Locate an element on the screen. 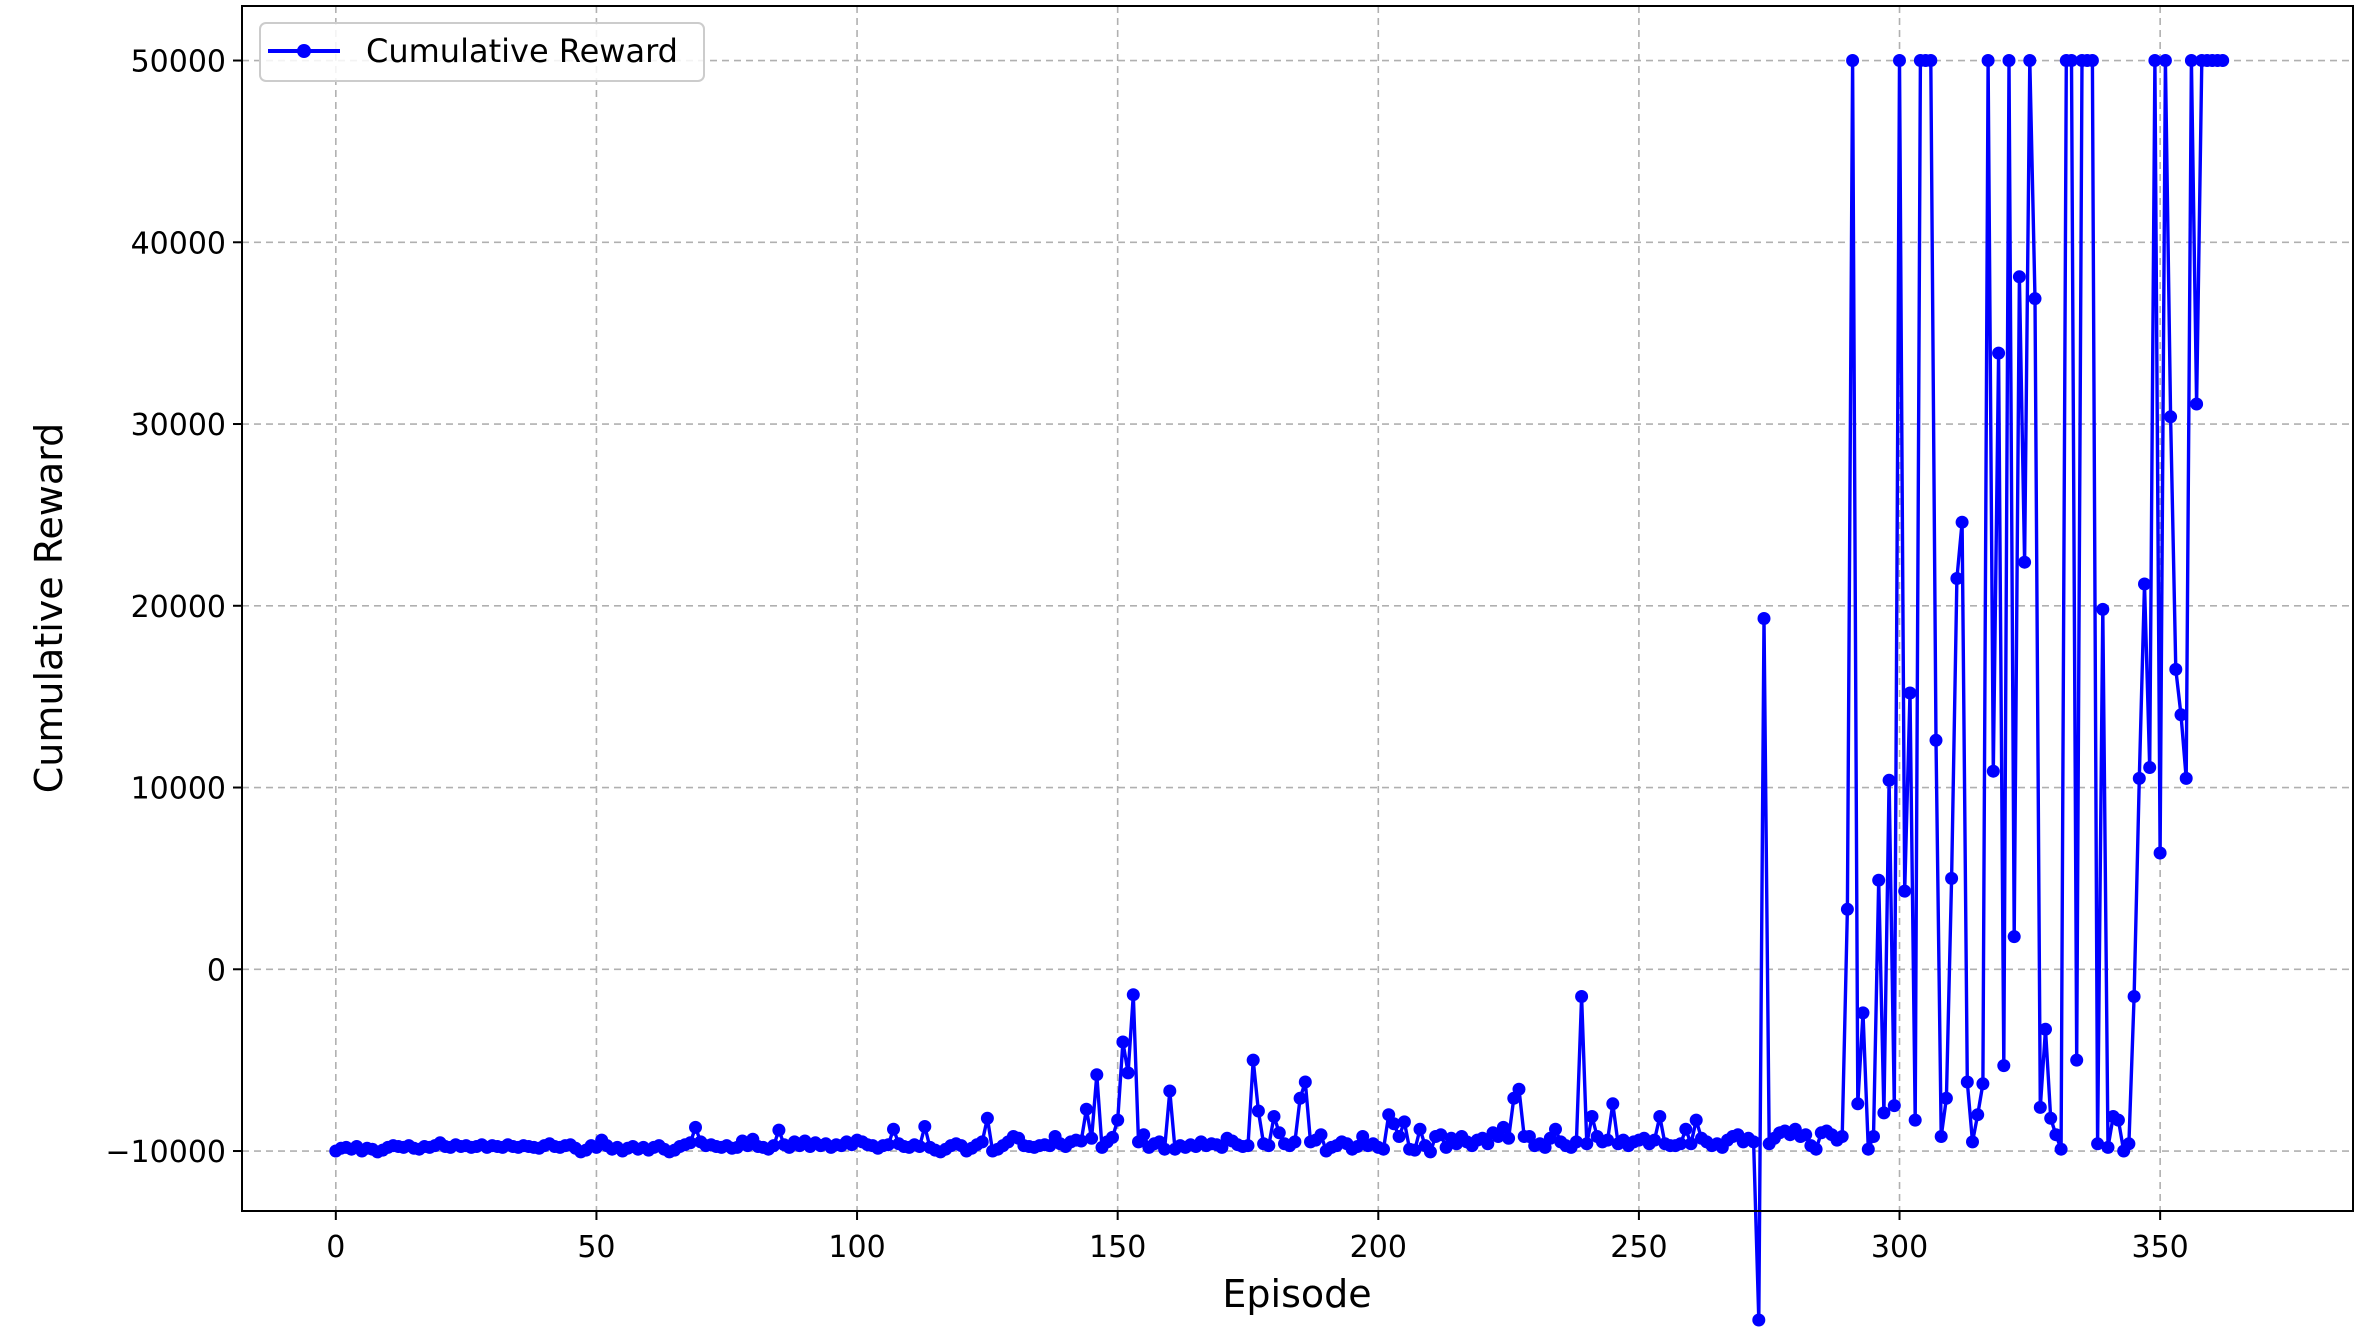  legend-box is located at coordinates (482, 52).